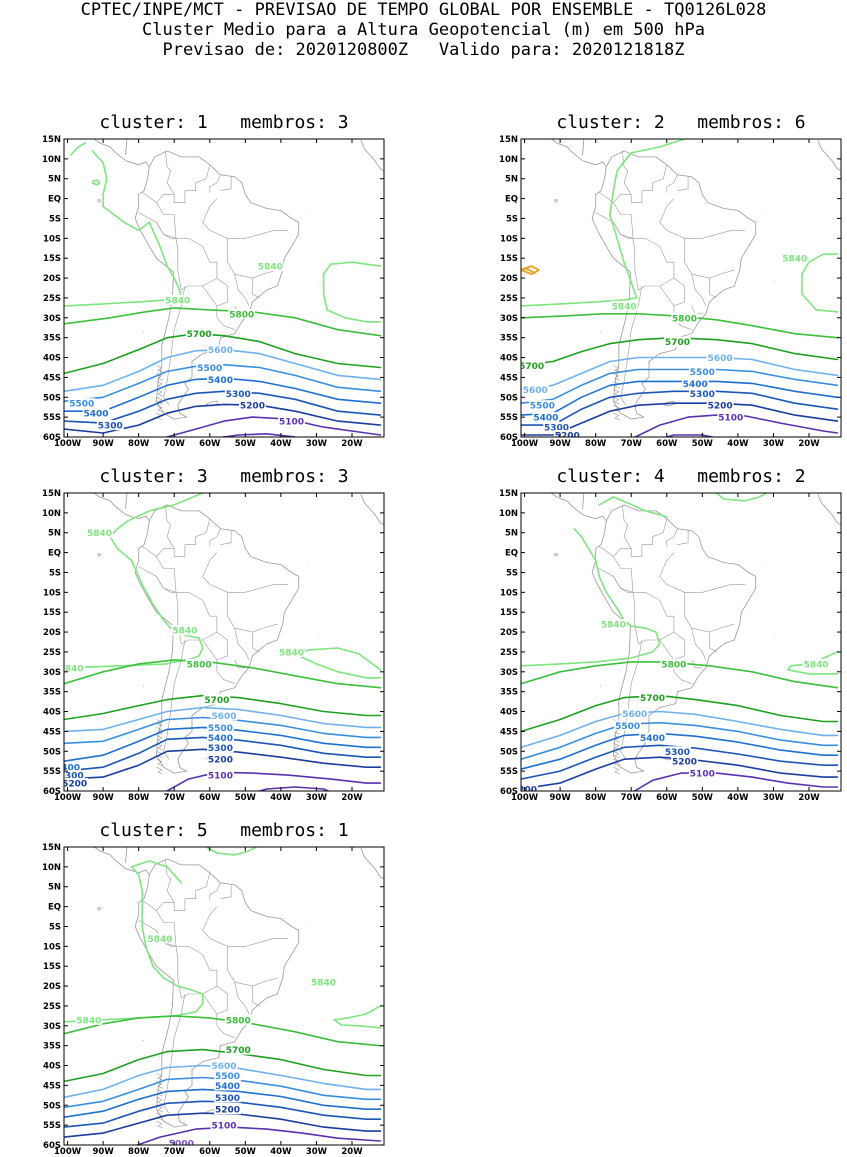 The width and height of the screenshot is (847, 1157). What do you see at coordinates (199, 665) in the screenshot?
I see `contour-label: 5800` at bounding box center [199, 665].